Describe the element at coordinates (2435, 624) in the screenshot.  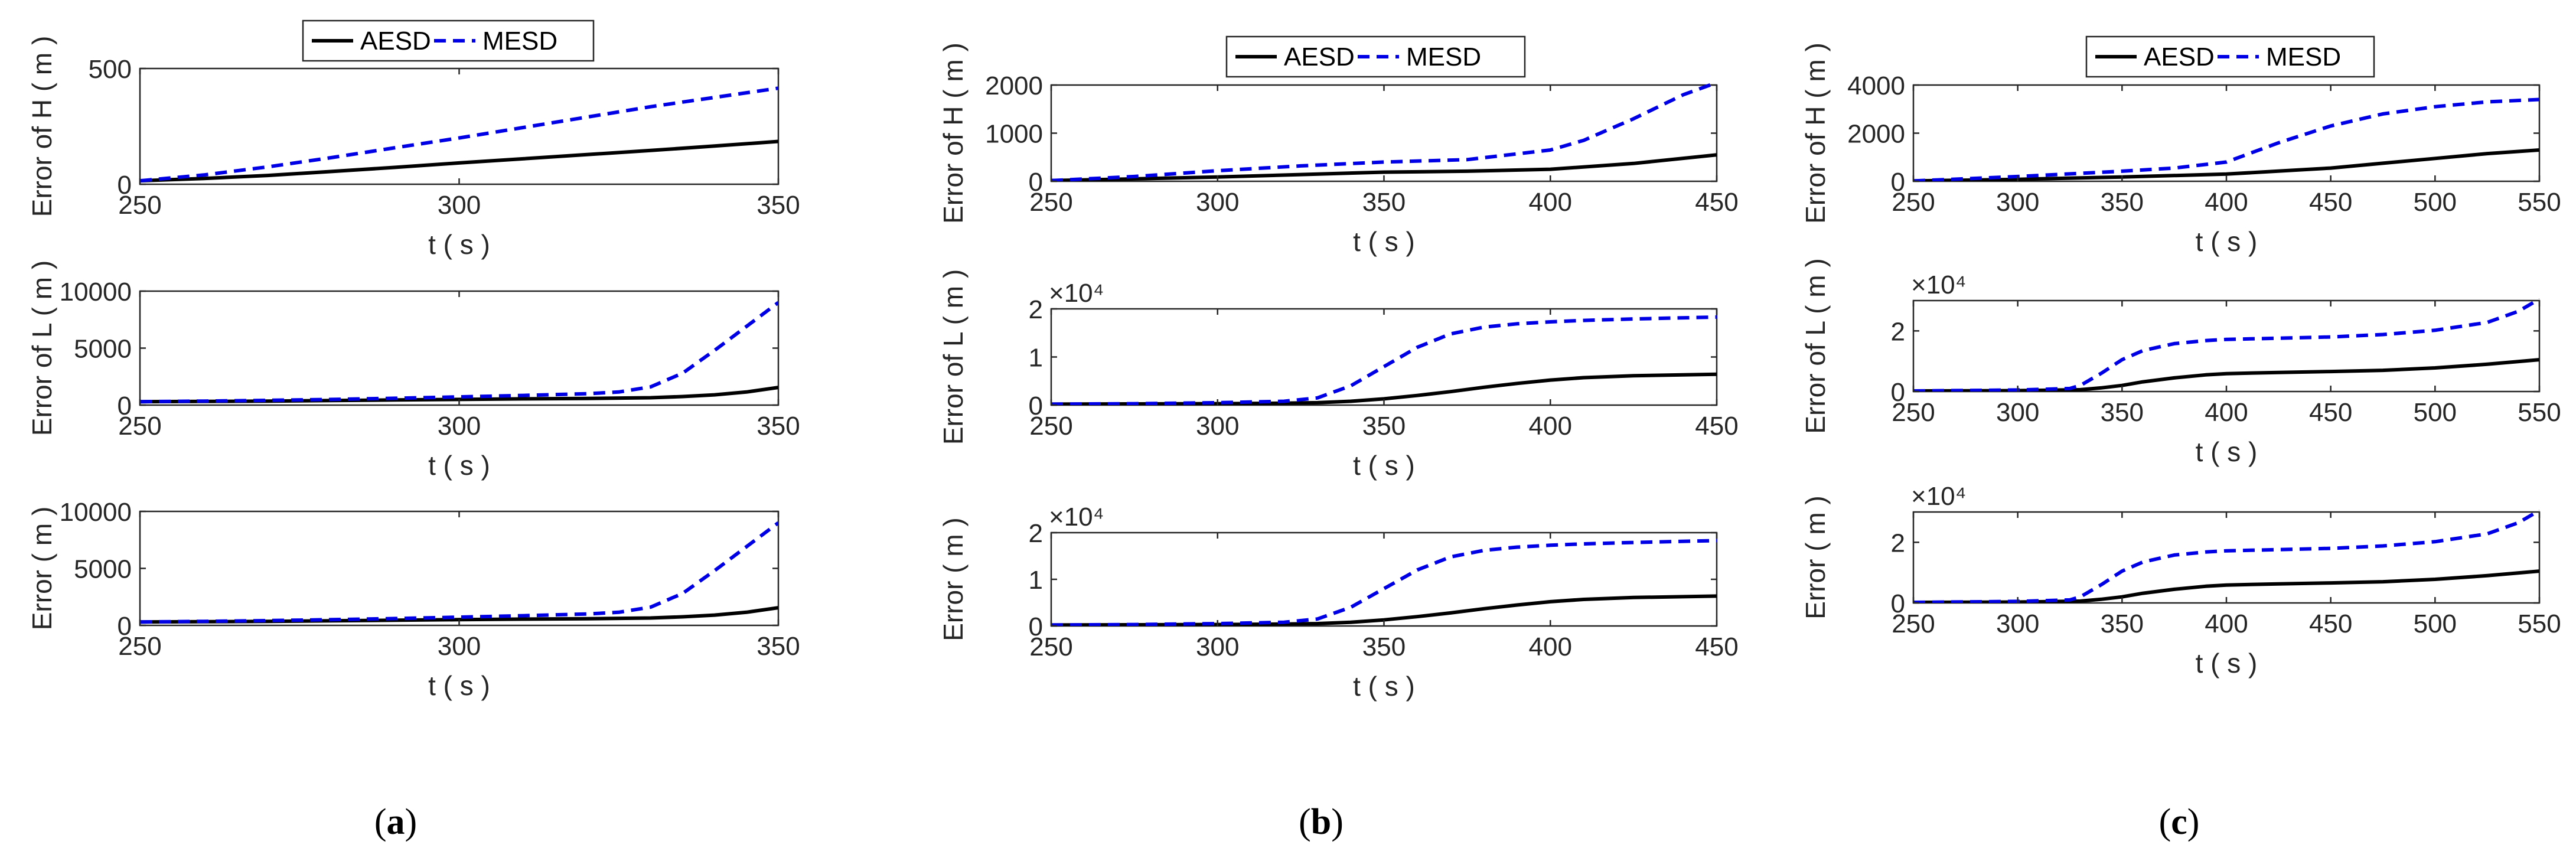
I see `x-tick-label: 500` at that location.